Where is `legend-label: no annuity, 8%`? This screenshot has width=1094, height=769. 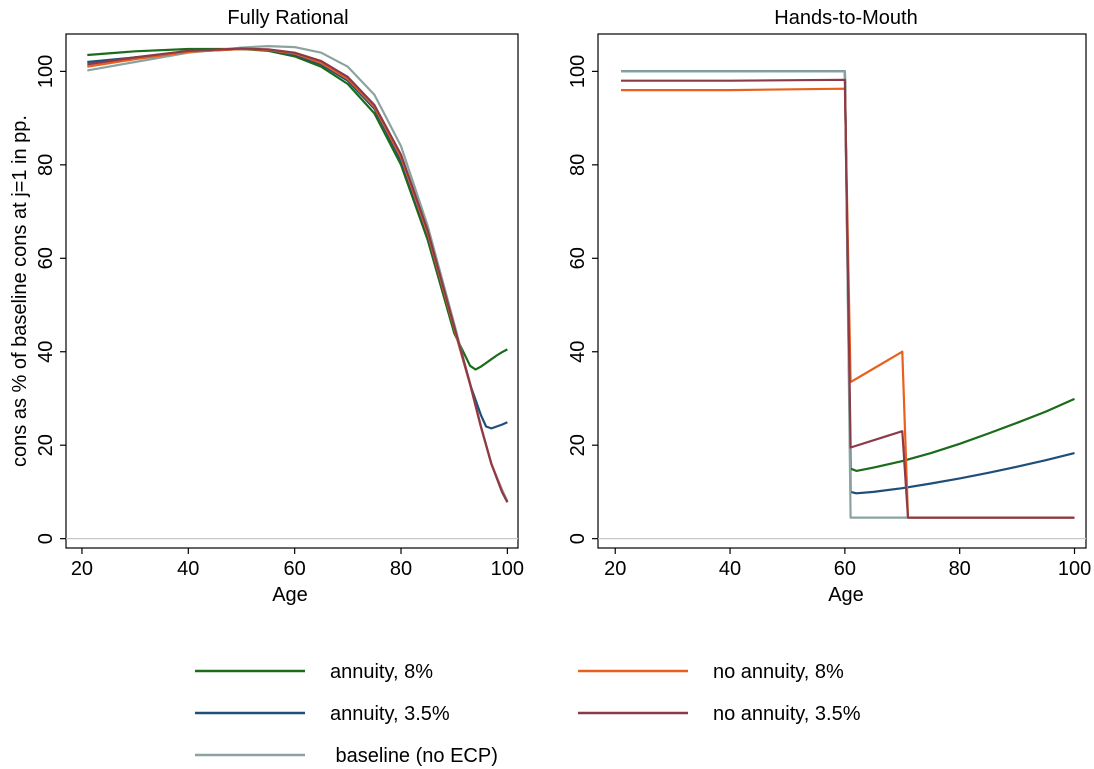 legend-label: no annuity, 8% is located at coordinates (778, 672).